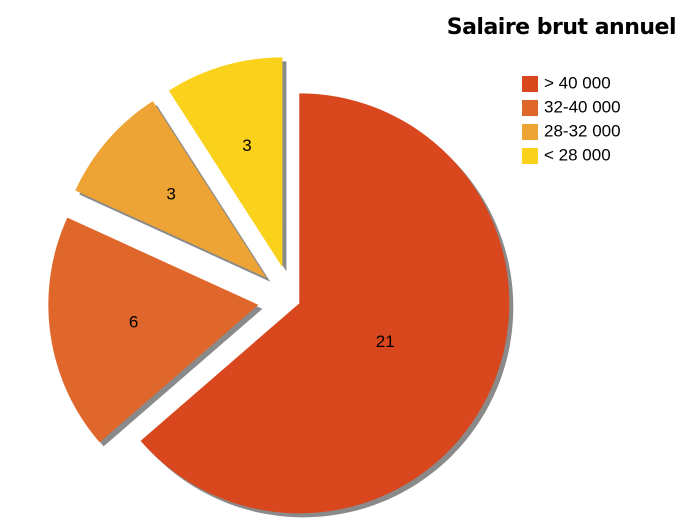  Describe the element at coordinates (582, 130) in the screenshot. I see `legend-label: 28-32 000` at that location.